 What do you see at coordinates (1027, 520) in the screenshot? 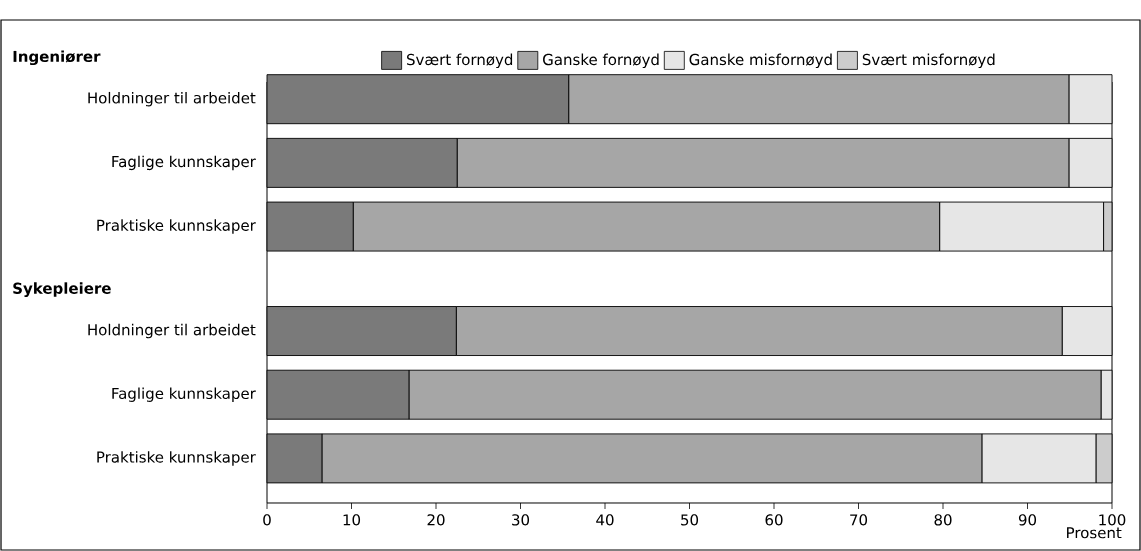
I see `x-tick-label: 90` at bounding box center [1027, 520].